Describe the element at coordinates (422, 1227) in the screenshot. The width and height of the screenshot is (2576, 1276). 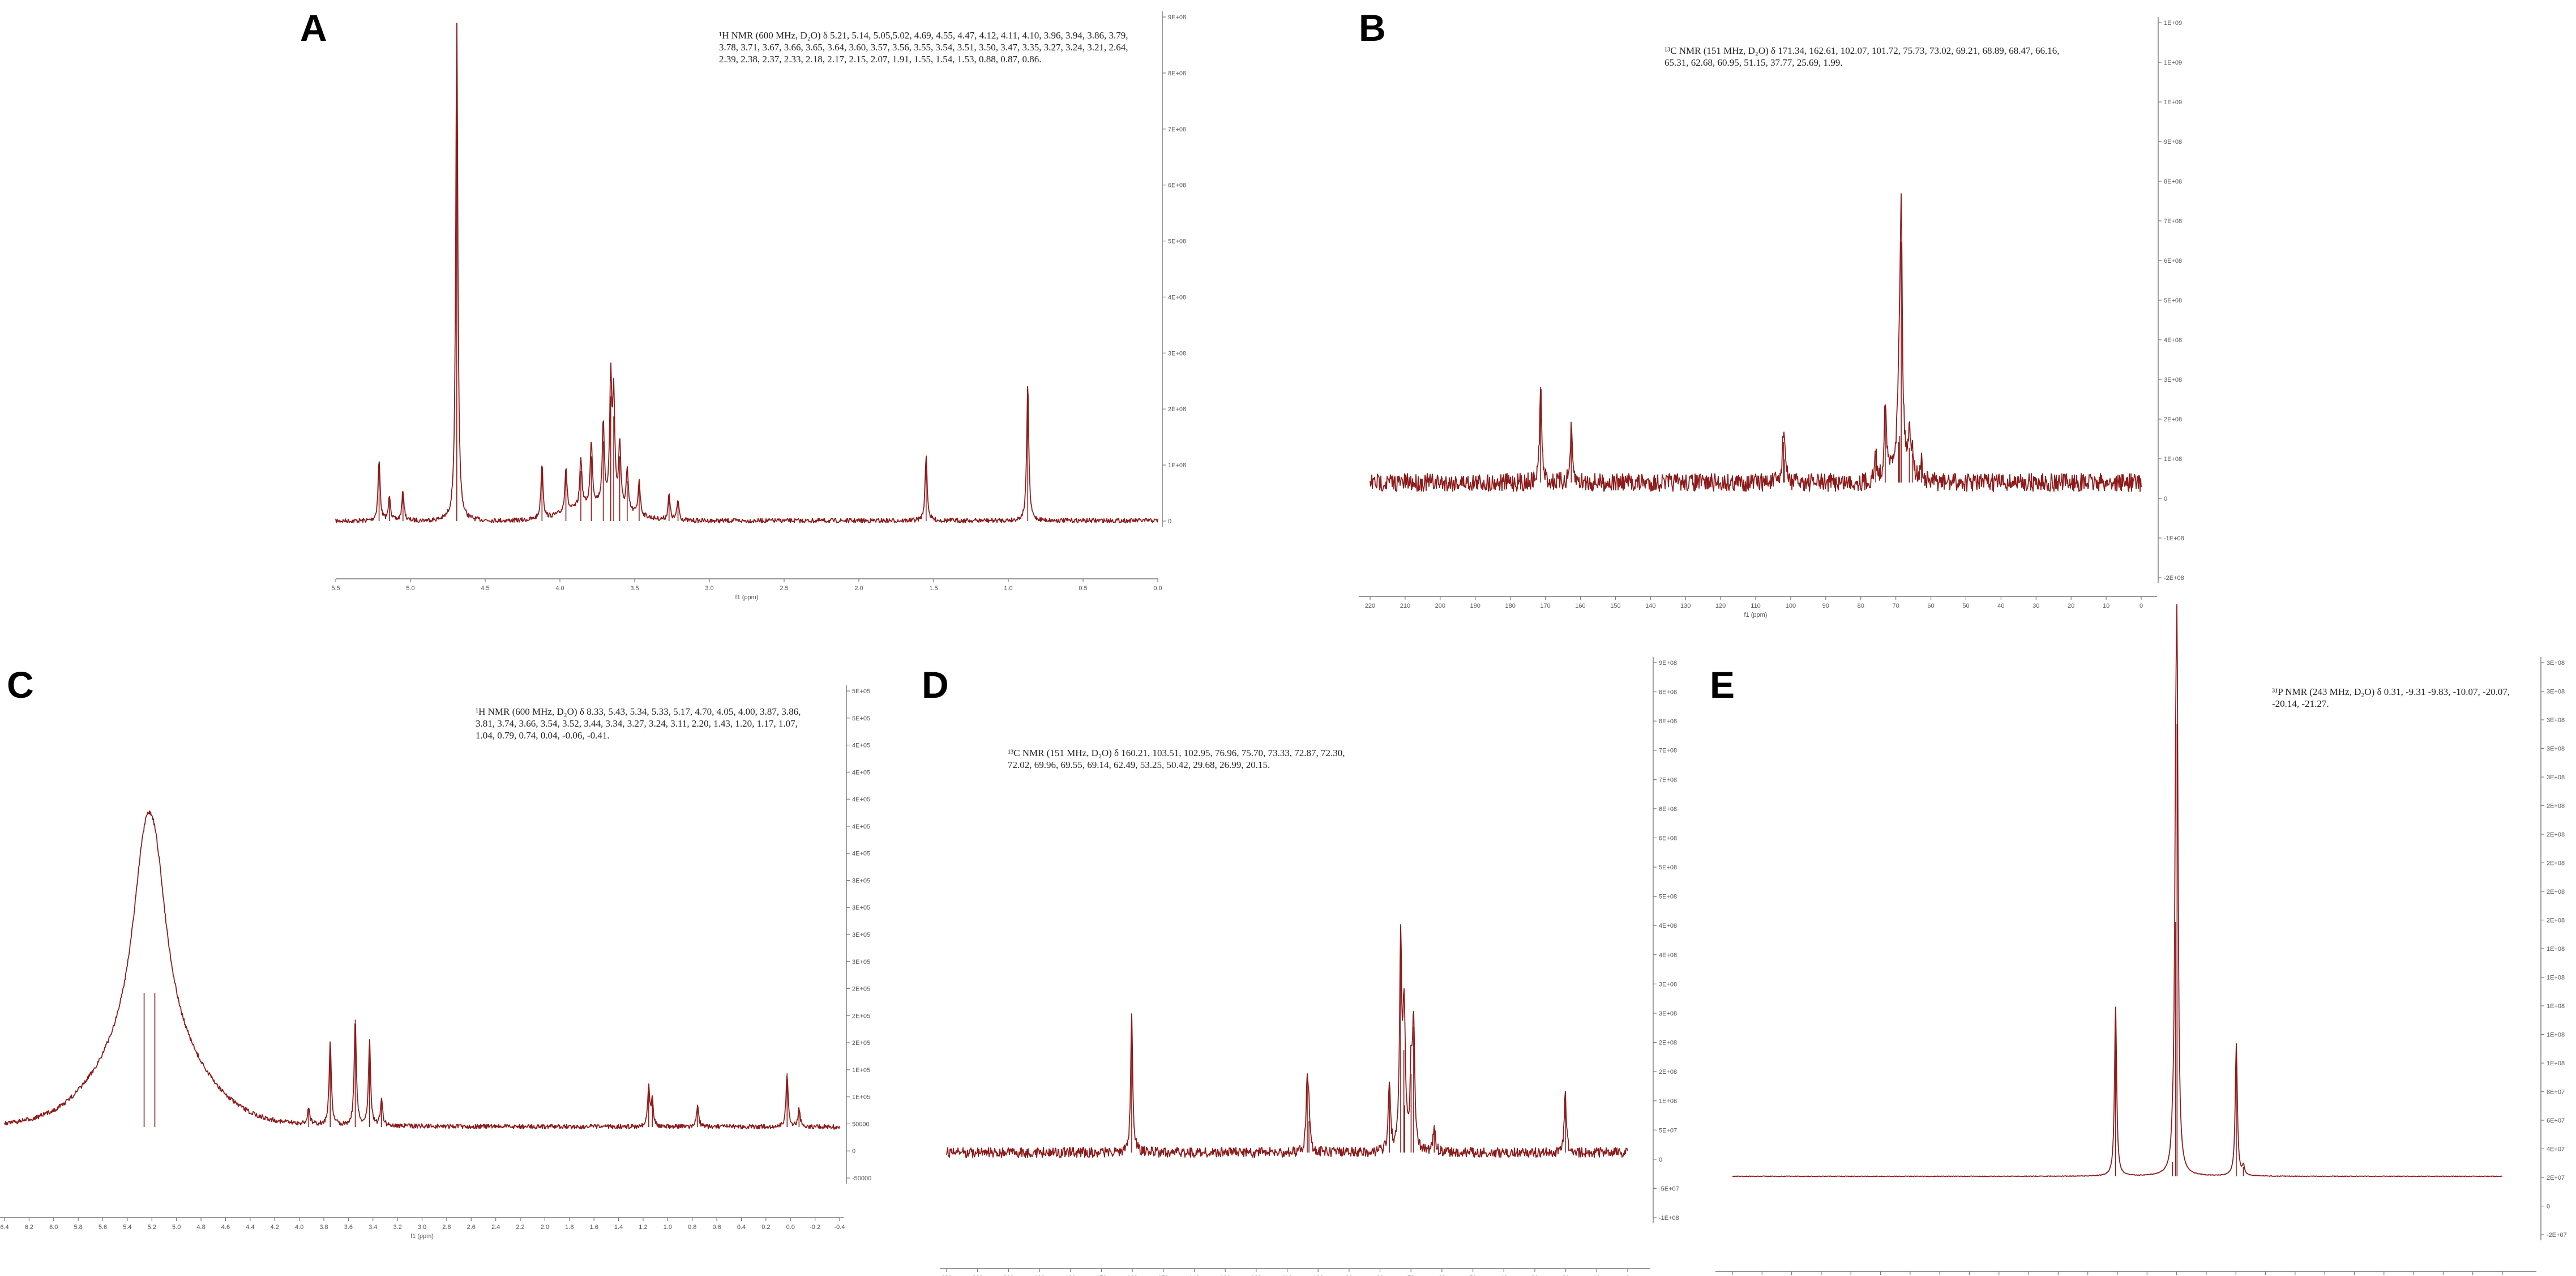
I see `x-tick-label: 3.0` at that location.